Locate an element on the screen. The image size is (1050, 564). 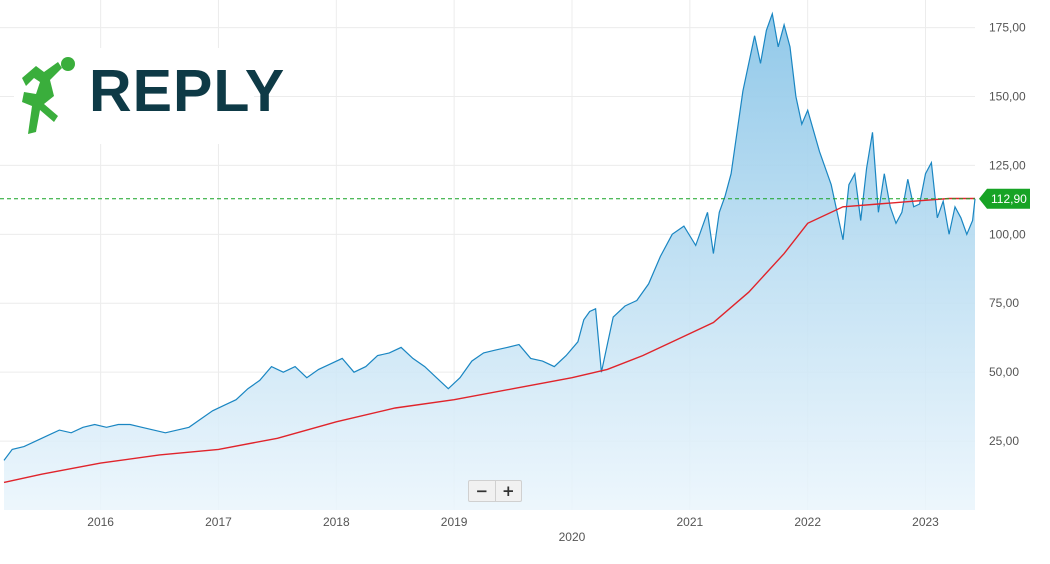
x-tick-label: 2017 is located at coordinates (218, 522).